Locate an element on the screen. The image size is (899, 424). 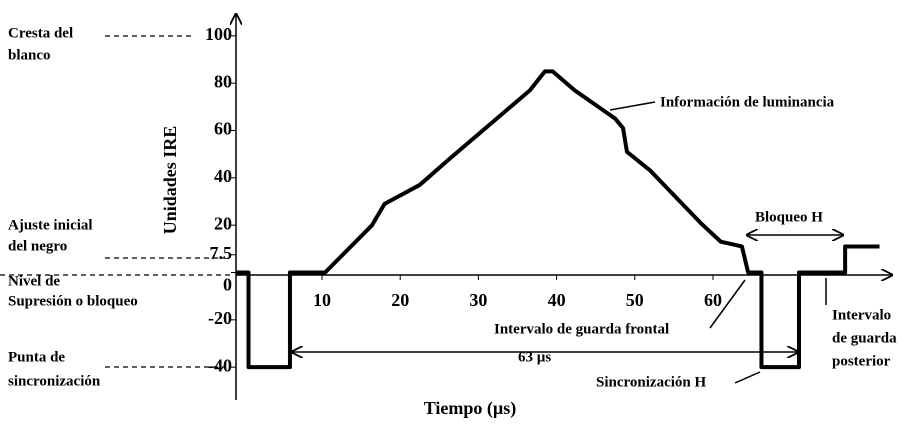
annotation: Sincronización H is located at coordinates (651, 382).